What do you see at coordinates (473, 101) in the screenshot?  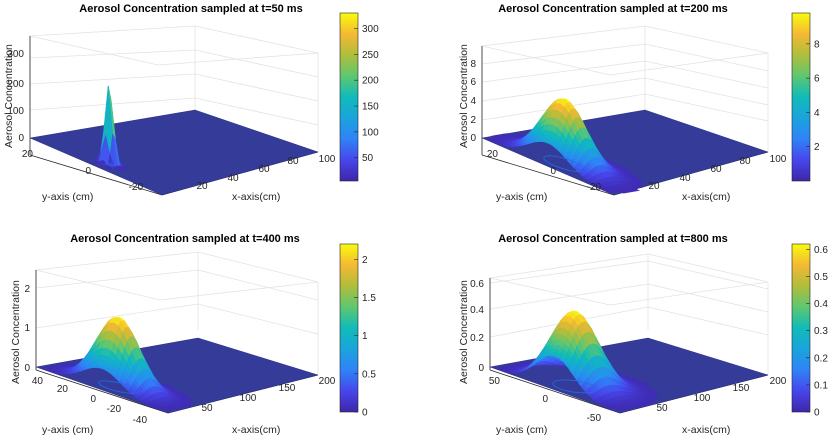 I see `chart-2-zticks-2: 4` at bounding box center [473, 101].